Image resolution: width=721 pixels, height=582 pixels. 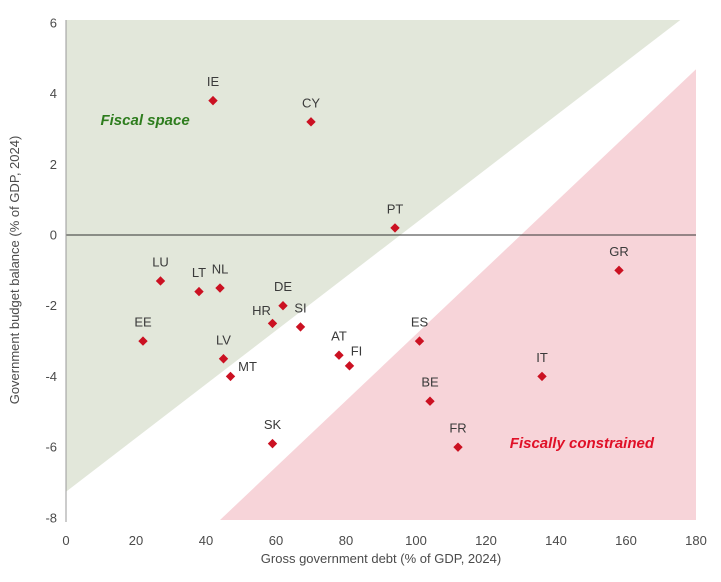 I want to click on x-tick-label: 140, so click(x=556, y=540).